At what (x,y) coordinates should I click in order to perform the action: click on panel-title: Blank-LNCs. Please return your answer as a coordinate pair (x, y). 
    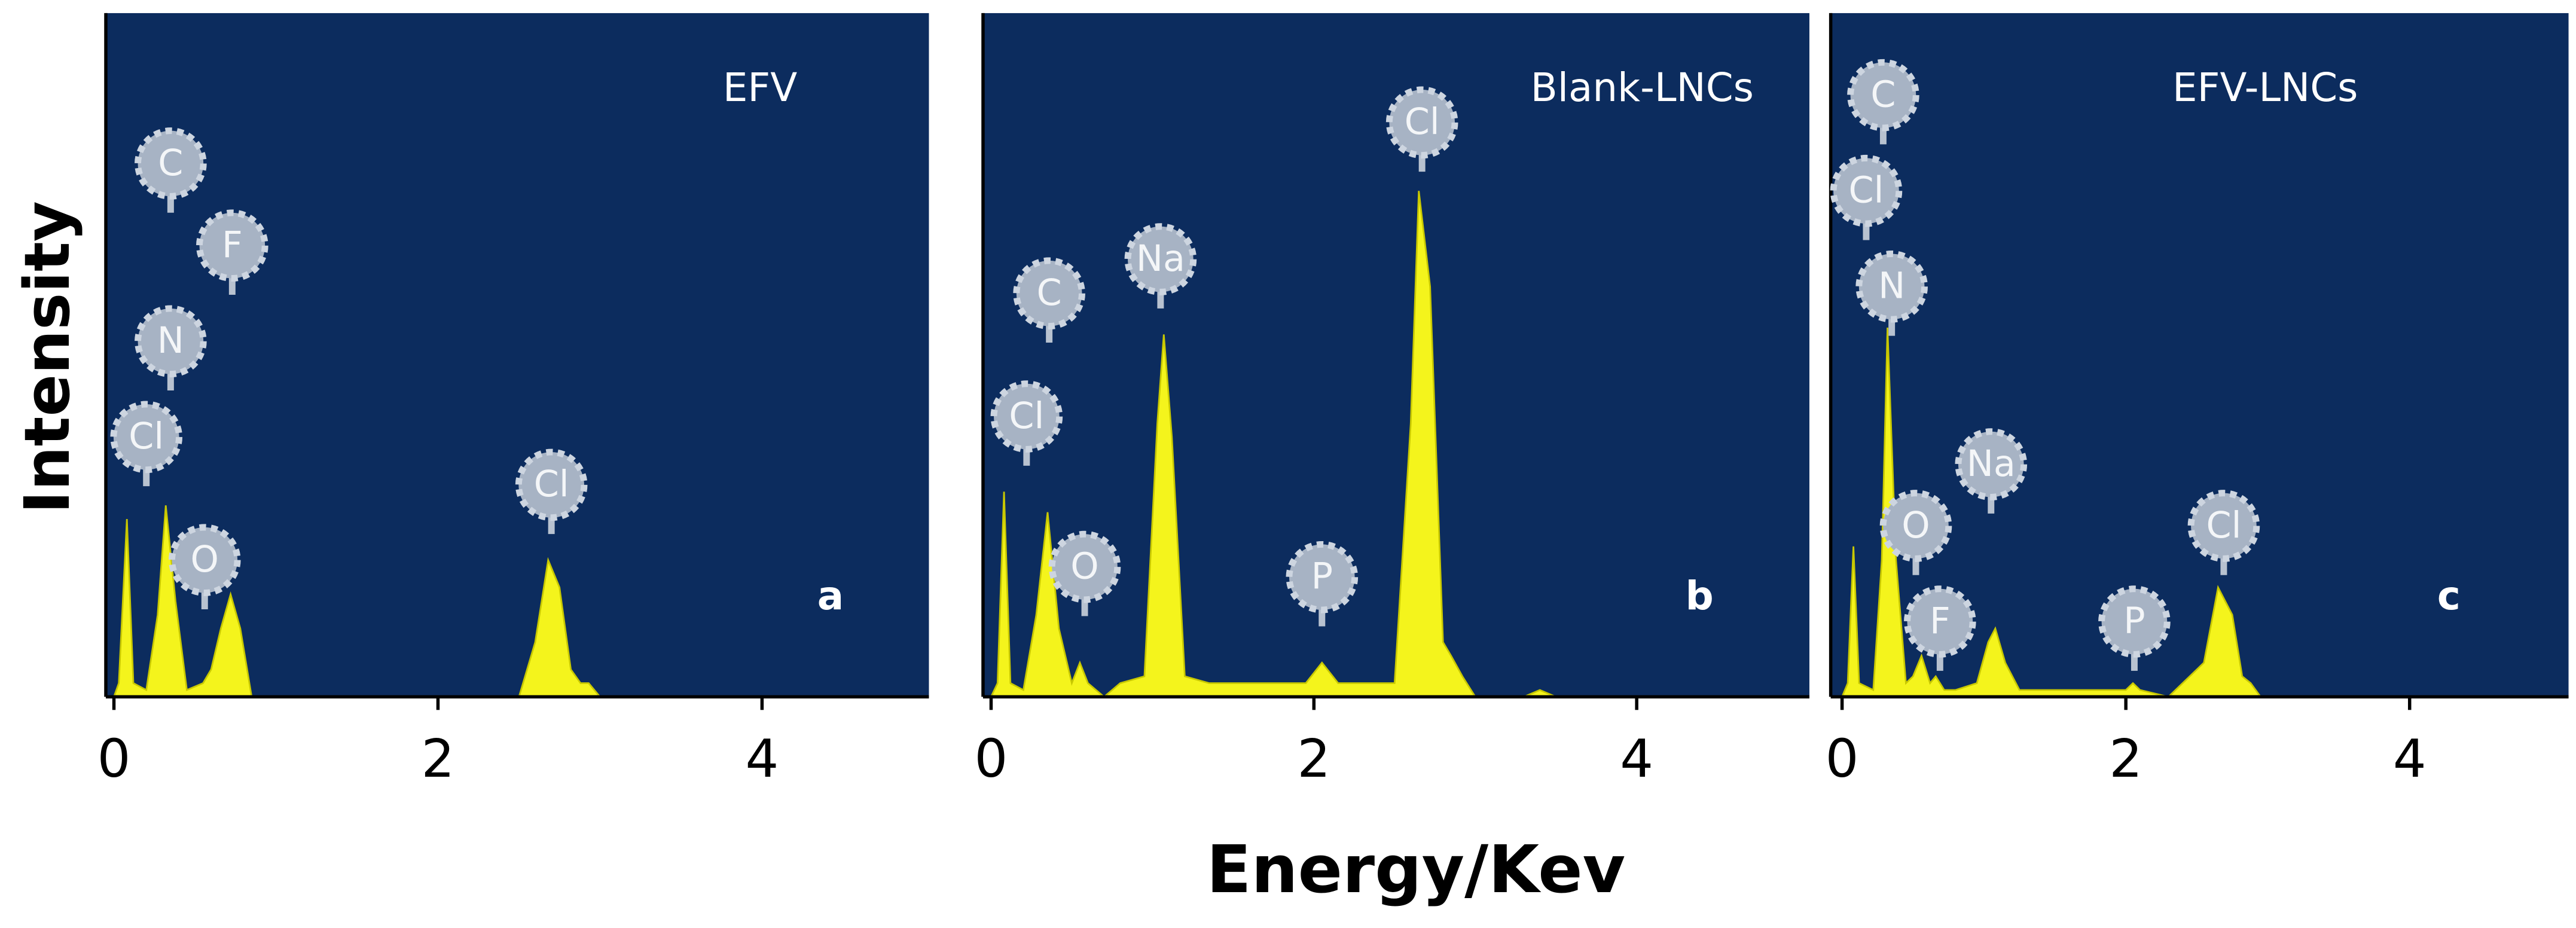
    Looking at the image, I should click on (1642, 88).